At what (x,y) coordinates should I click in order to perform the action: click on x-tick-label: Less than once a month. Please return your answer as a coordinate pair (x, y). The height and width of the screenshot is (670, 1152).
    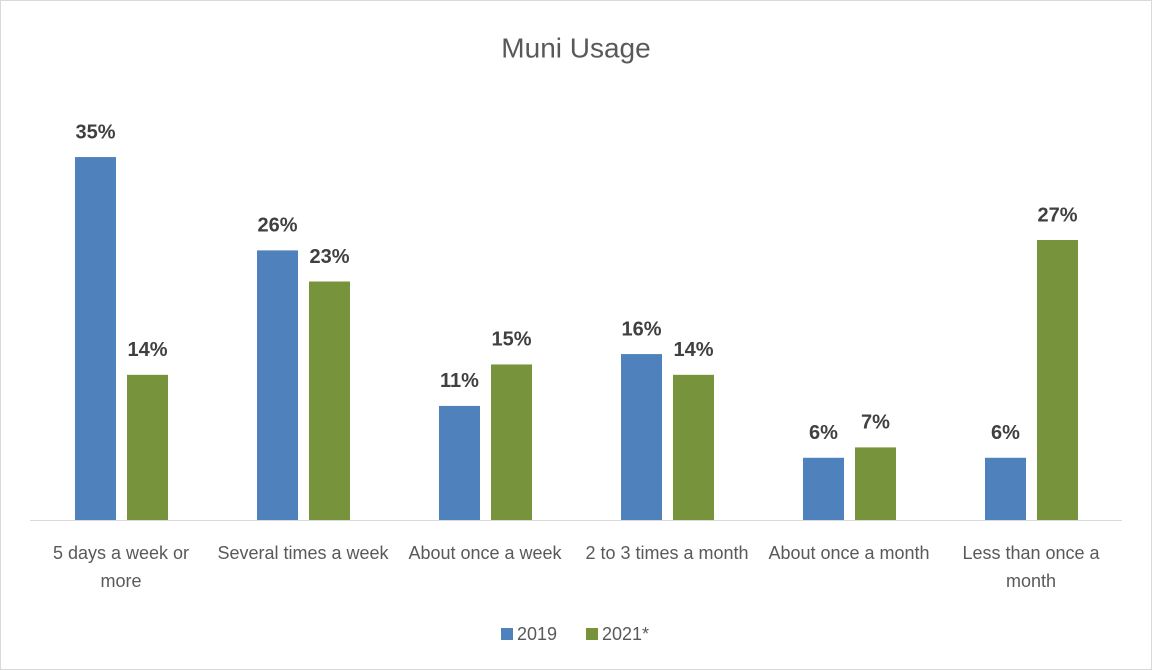
    Looking at the image, I should click on (1031, 567).